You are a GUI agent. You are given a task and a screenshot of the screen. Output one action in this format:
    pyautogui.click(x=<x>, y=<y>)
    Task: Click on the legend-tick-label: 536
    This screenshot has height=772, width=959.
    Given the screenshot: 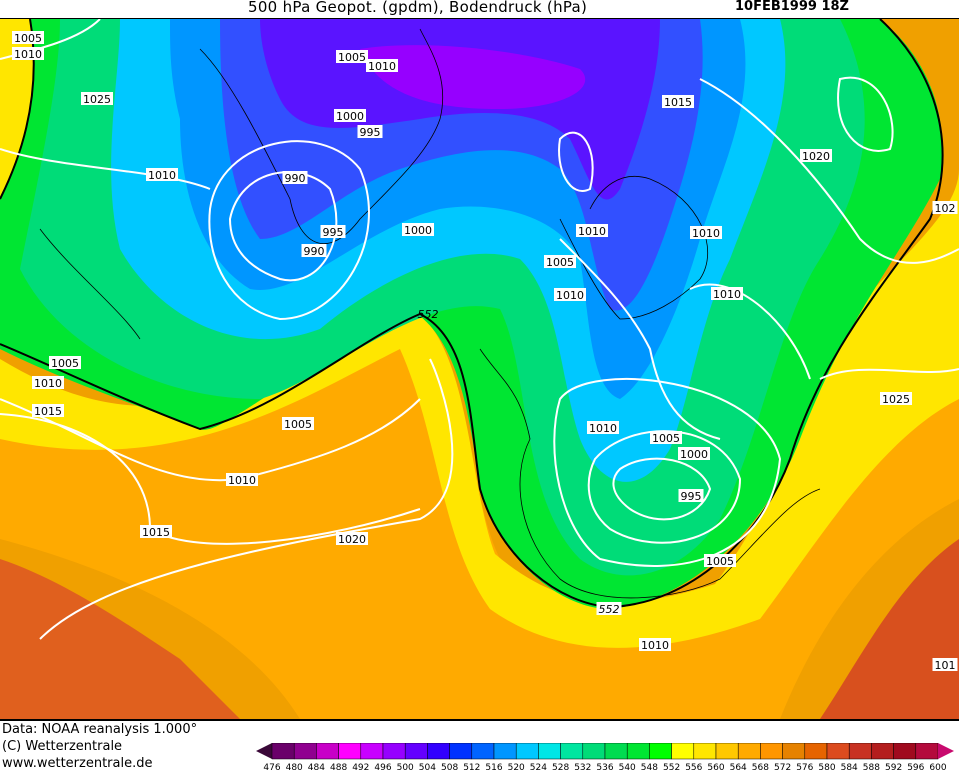 What is the action you would take?
    pyautogui.click(x=604, y=767)
    